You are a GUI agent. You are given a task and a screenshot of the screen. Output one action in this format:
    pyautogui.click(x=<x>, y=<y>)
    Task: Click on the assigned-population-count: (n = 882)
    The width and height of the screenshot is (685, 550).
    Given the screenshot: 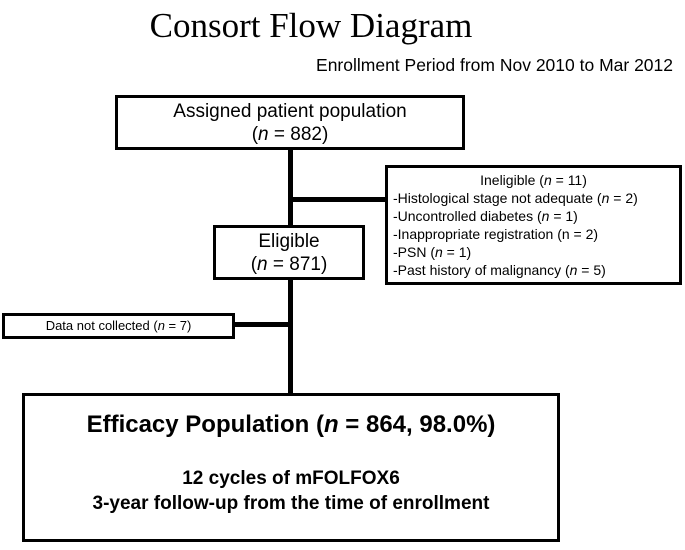 What is the action you would take?
    pyautogui.click(x=290, y=134)
    